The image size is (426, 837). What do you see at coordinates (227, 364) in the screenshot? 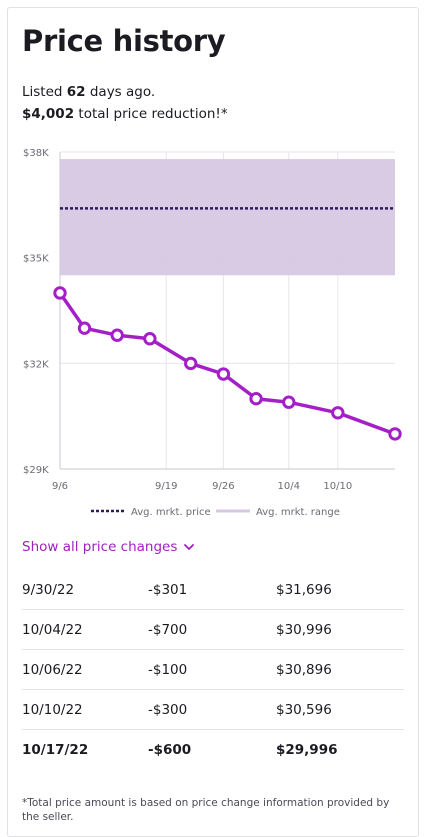
I see `price-series-line` at bounding box center [227, 364].